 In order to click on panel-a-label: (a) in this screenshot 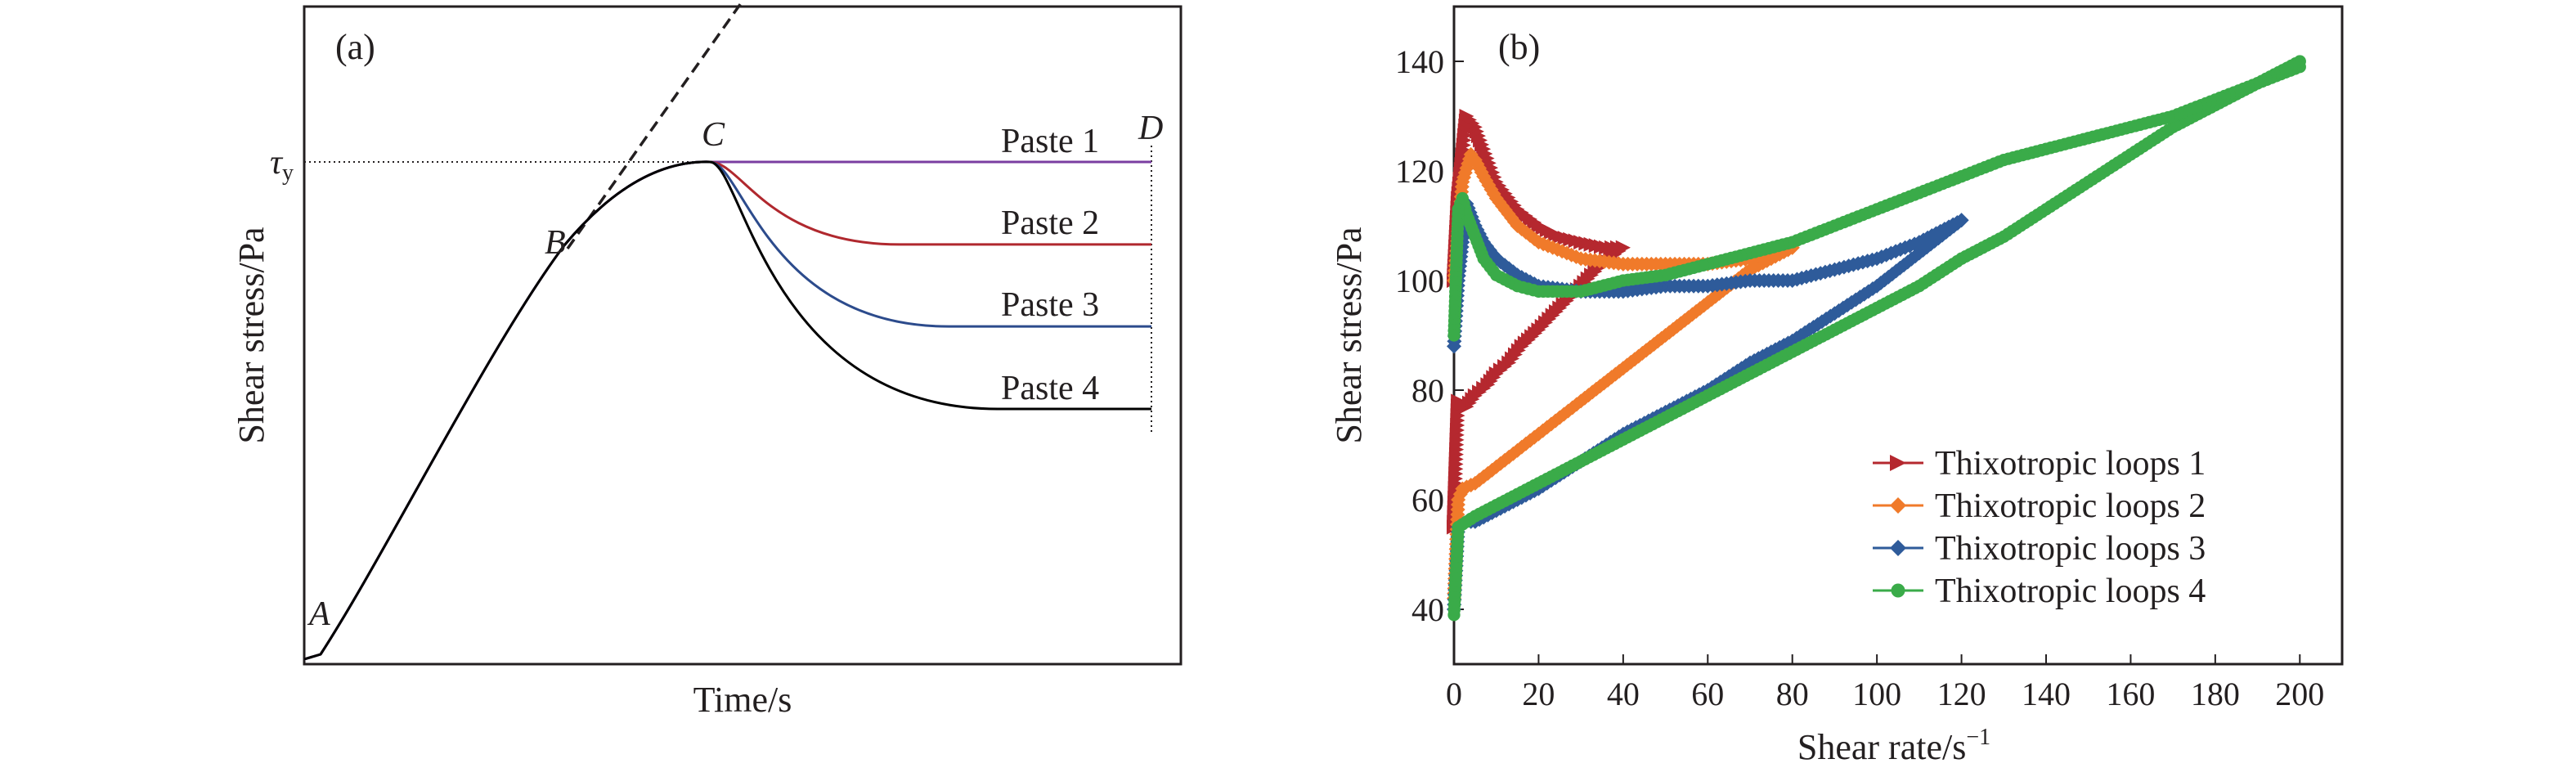, I will do `click(355, 47)`.